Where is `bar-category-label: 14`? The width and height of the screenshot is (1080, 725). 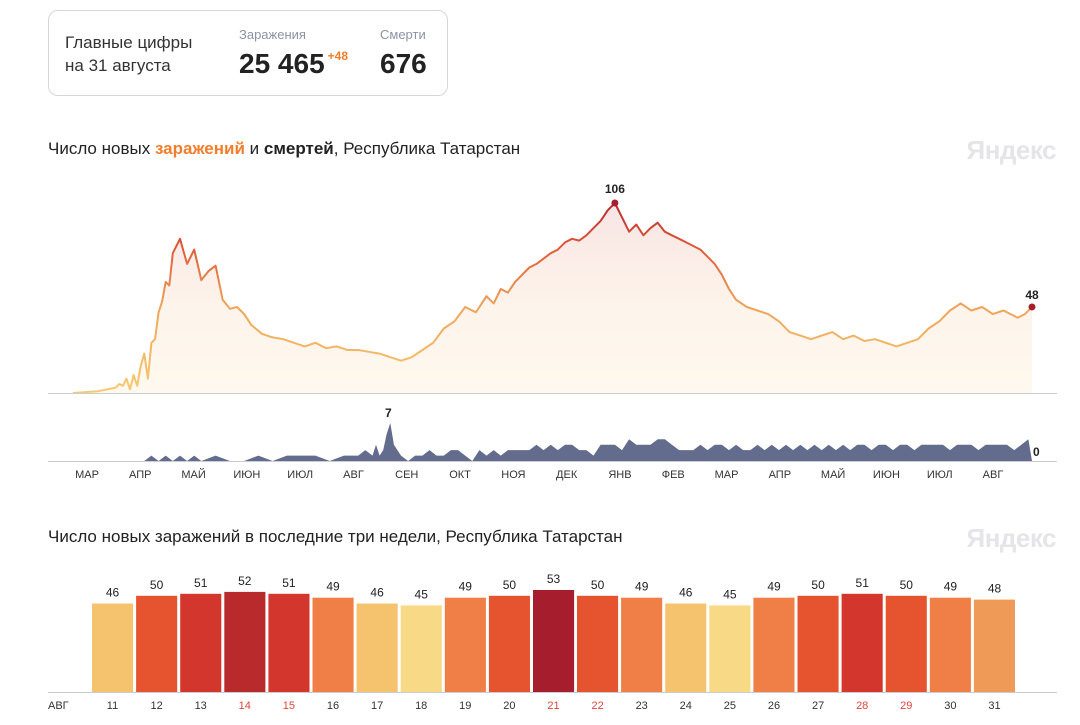 bar-category-label: 14 is located at coordinates (245, 706).